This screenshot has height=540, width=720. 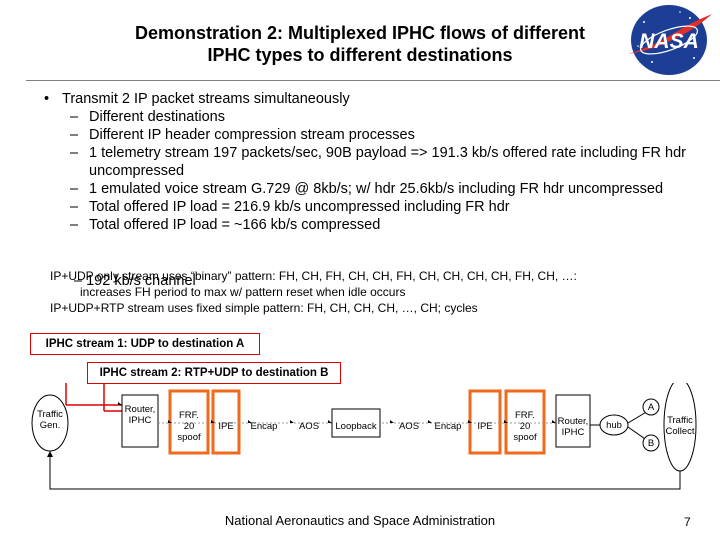 I want to click on frf-right-label: FRF. 20 spoof, so click(x=525, y=426).